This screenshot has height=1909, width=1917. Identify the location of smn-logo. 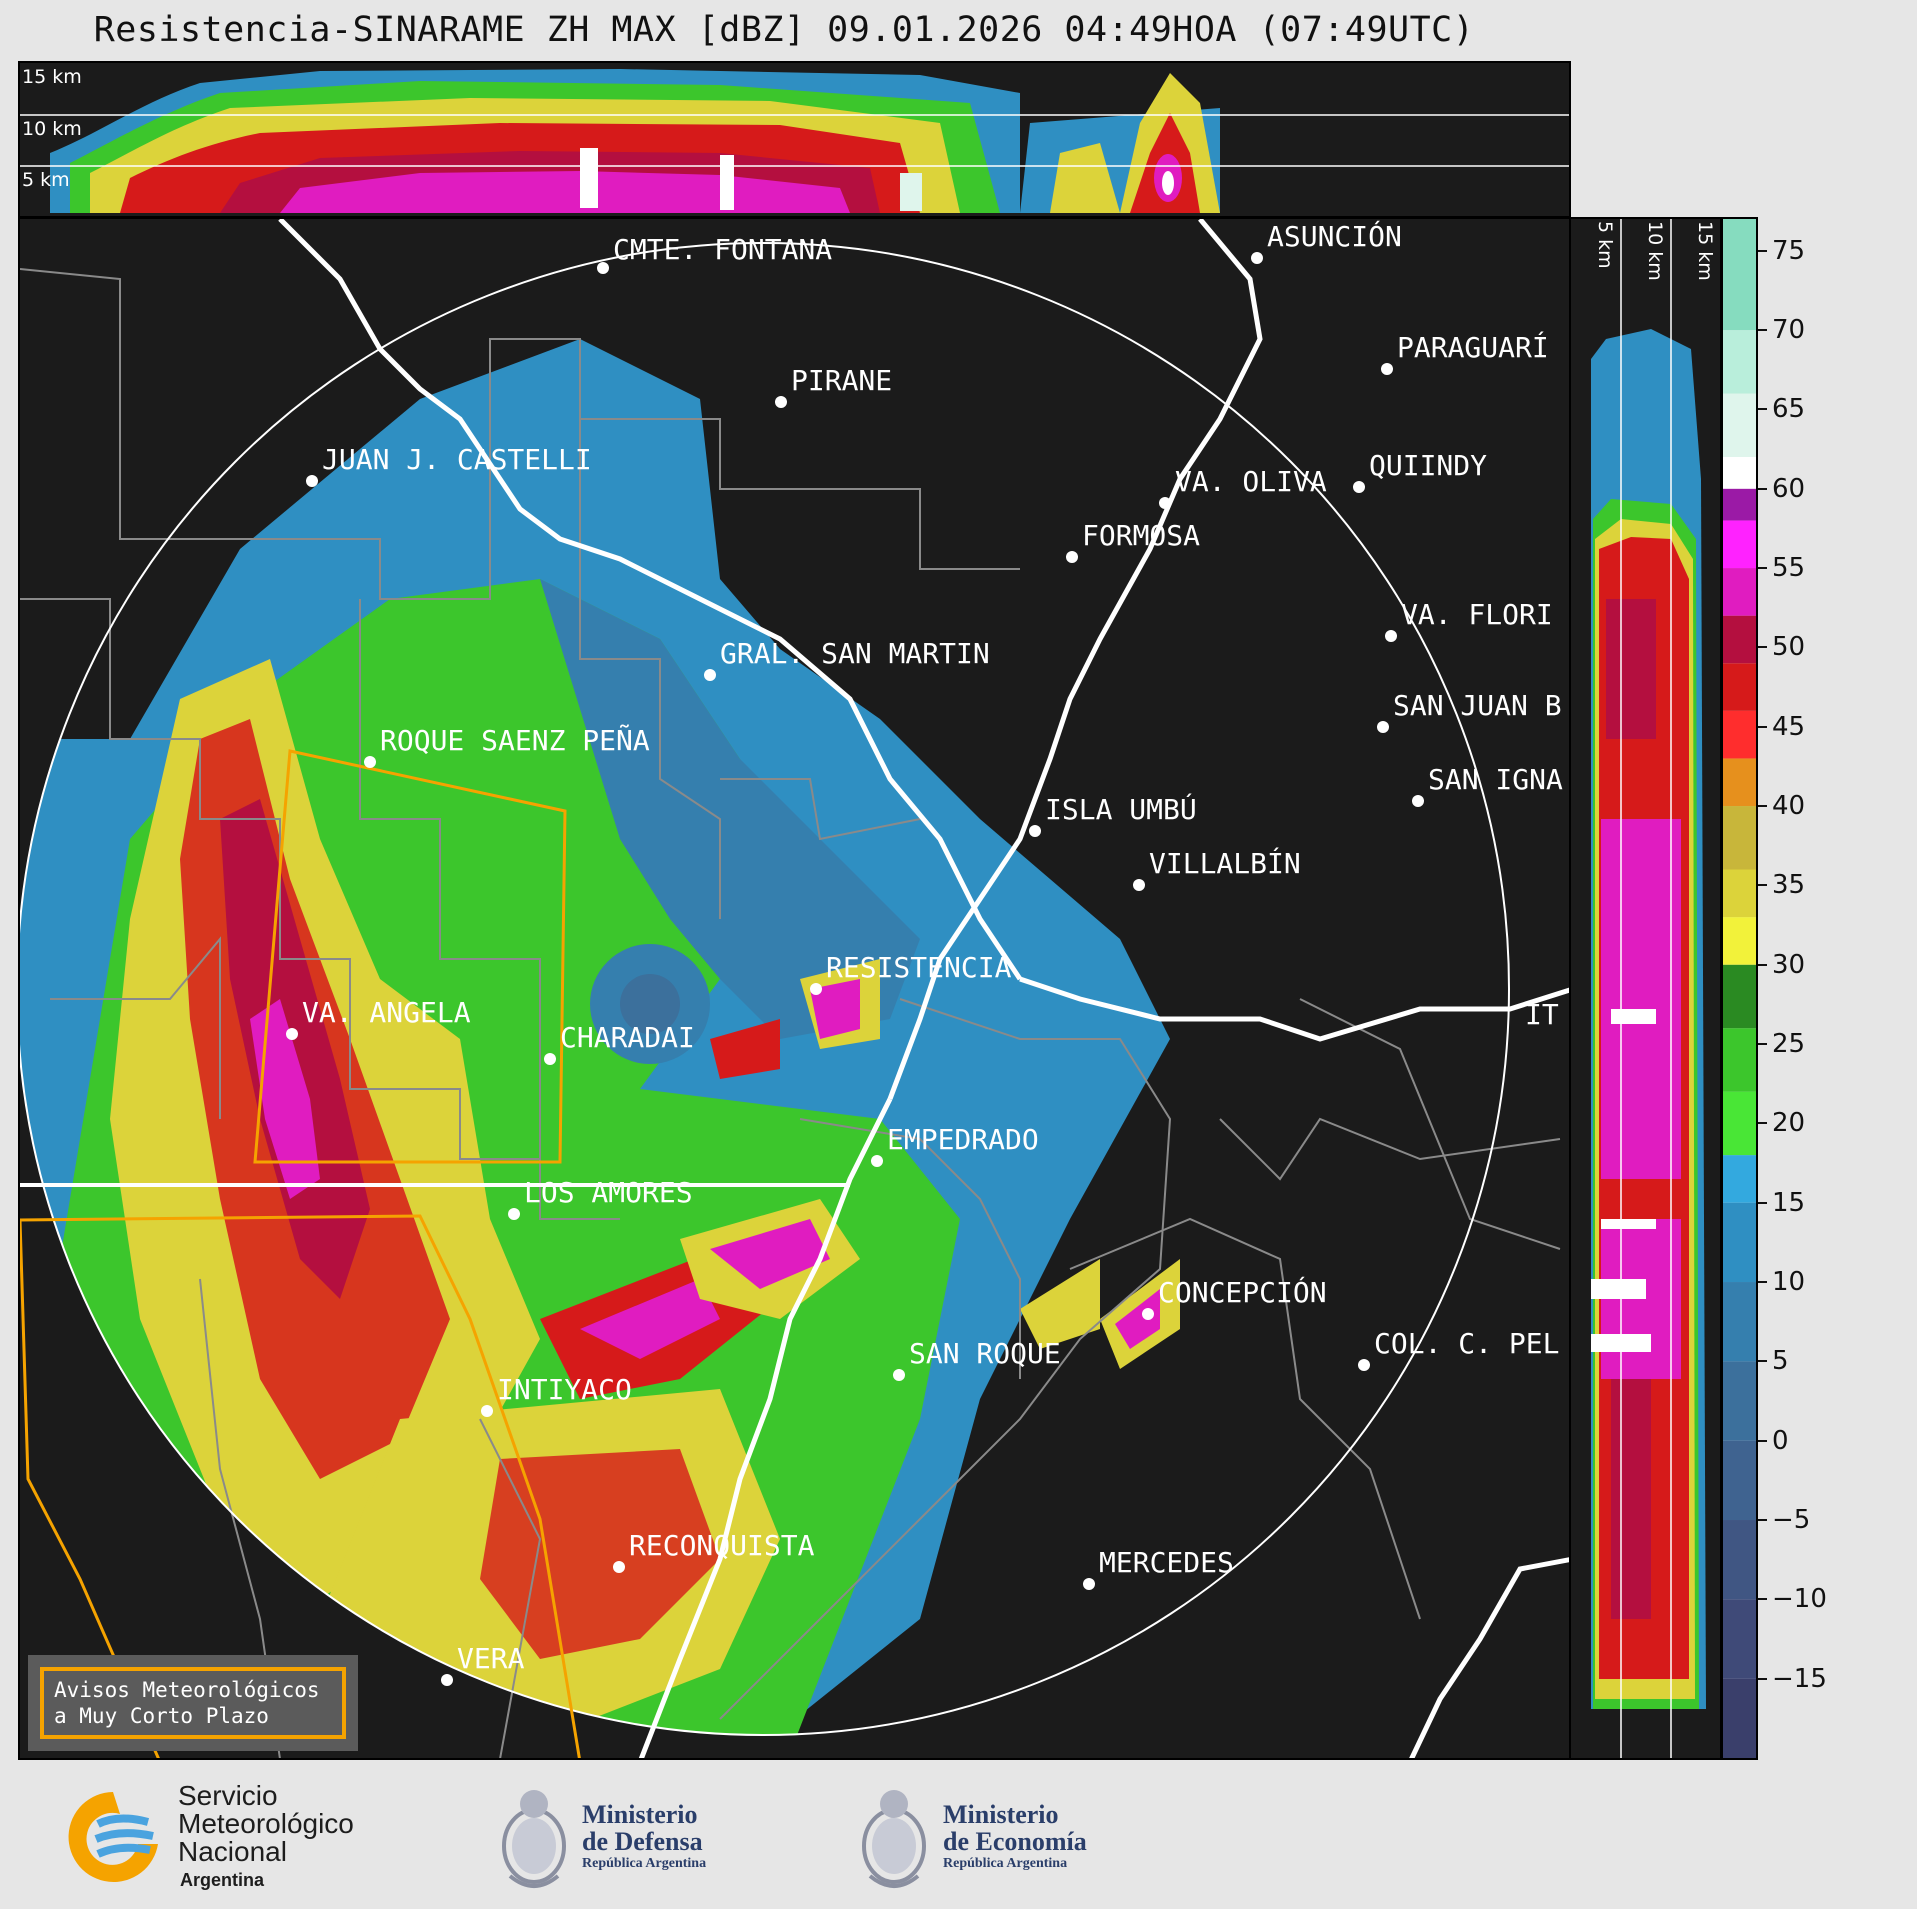
(113, 1834).